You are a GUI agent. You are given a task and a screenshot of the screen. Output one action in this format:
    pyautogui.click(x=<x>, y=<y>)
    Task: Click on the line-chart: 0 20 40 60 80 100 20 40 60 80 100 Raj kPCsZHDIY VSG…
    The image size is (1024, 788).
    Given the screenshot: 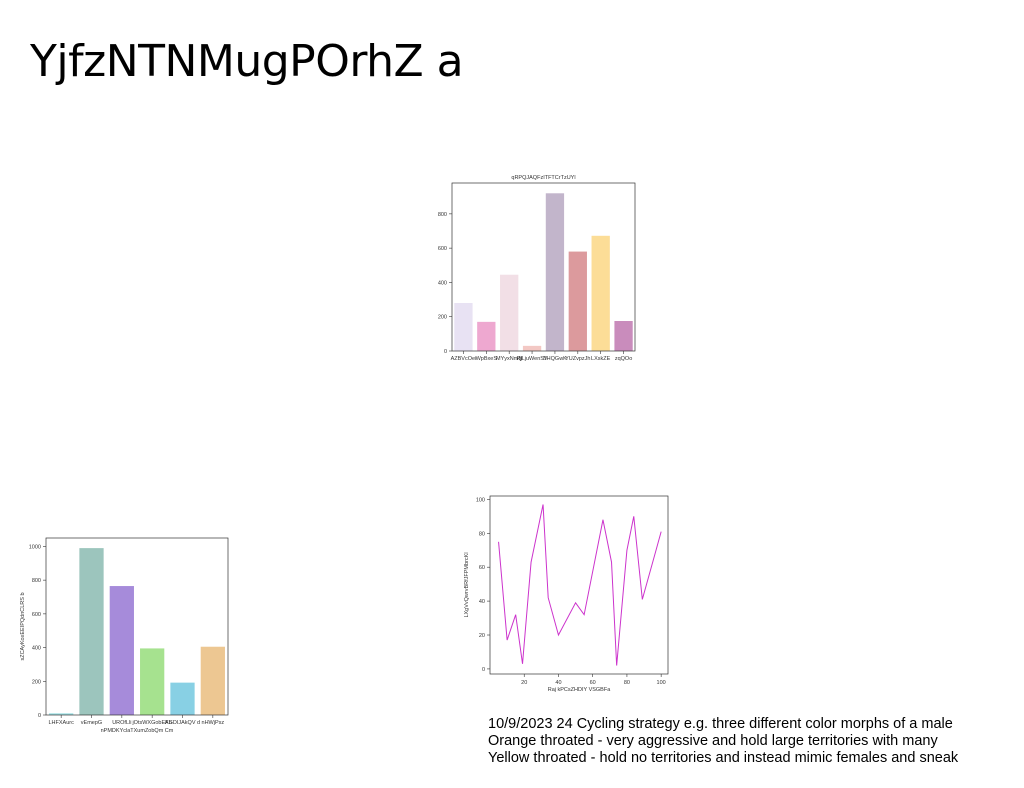 What is the action you would take?
    pyautogui.click(x=568, y=592)
    